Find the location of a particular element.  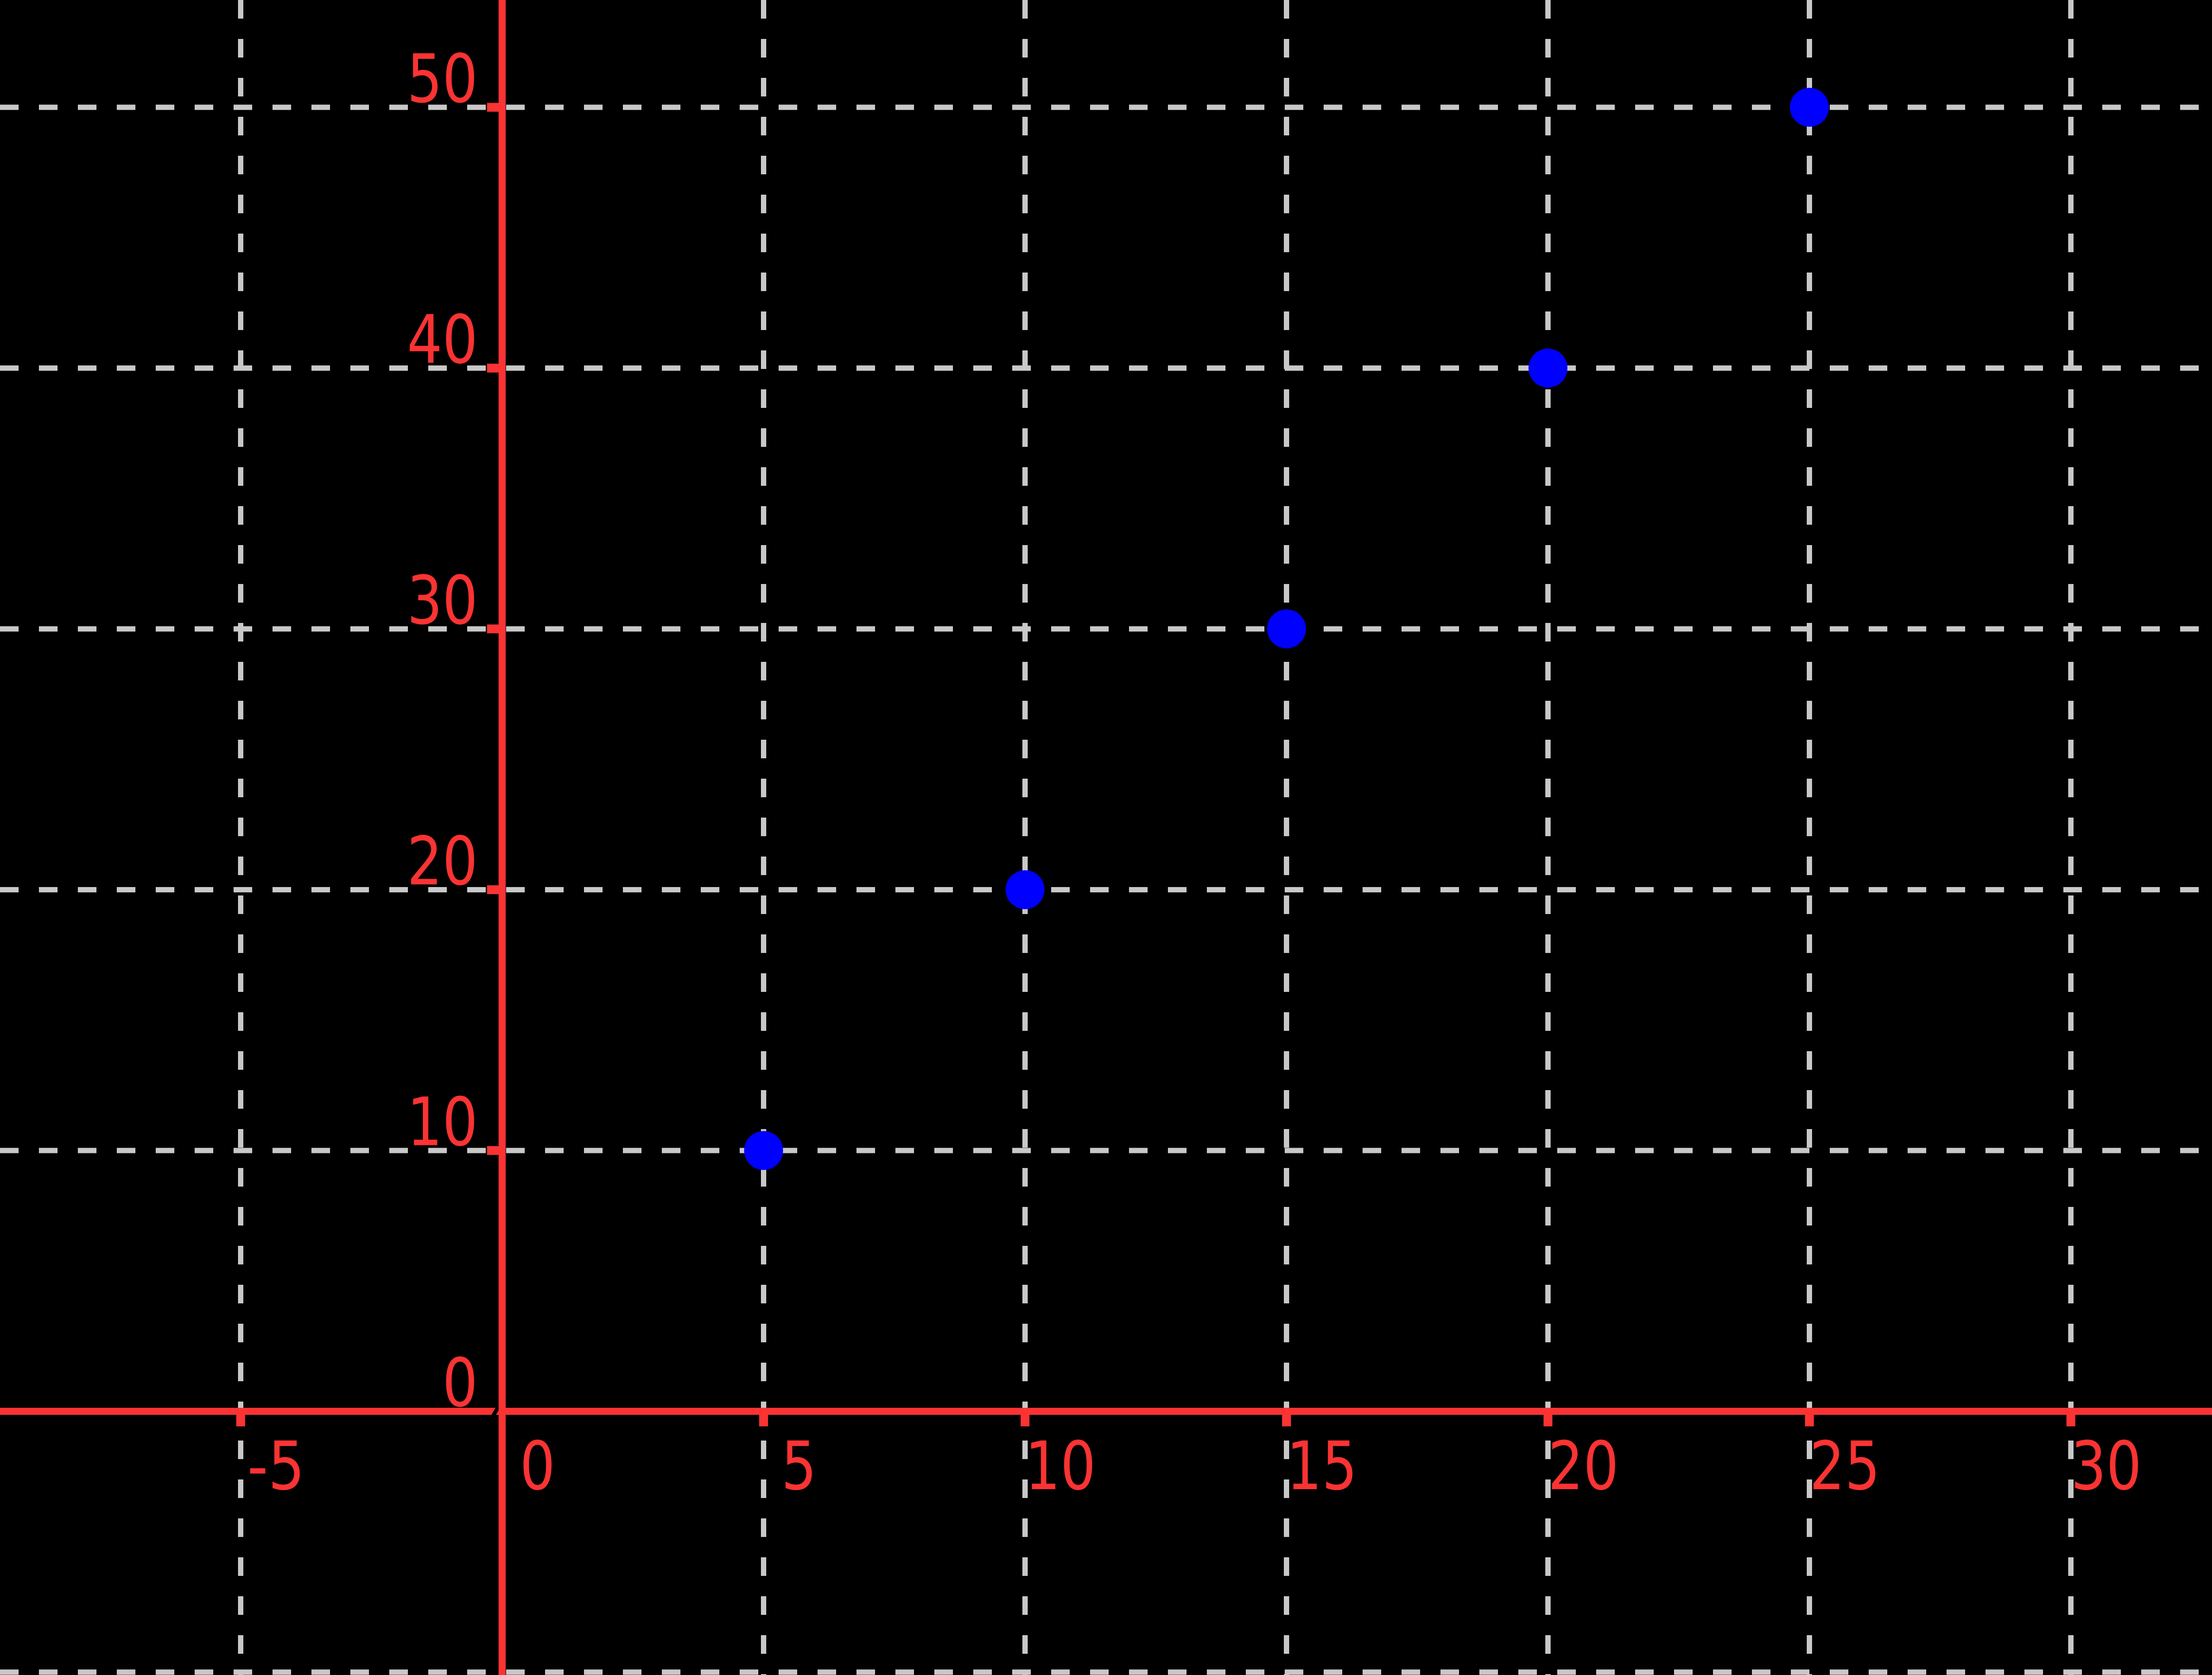

x-tick-label: 0 is located at coordinates (537, 1466).